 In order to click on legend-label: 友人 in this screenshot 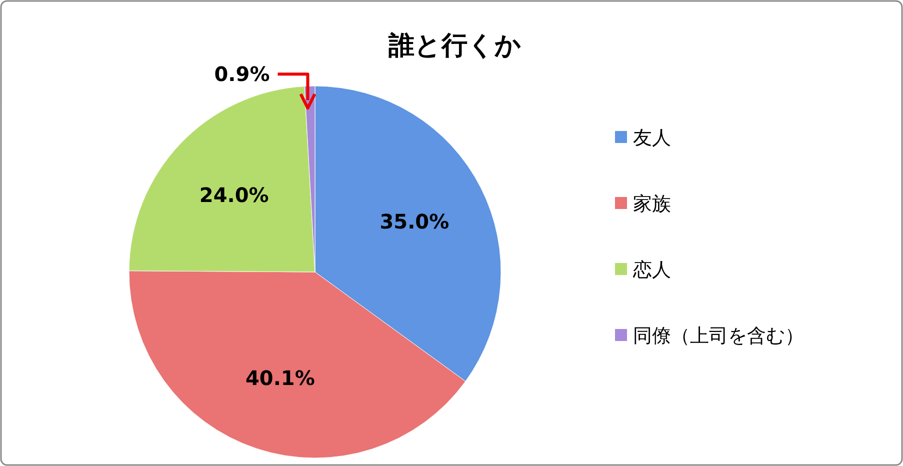, I will do `click(652, 138)`.